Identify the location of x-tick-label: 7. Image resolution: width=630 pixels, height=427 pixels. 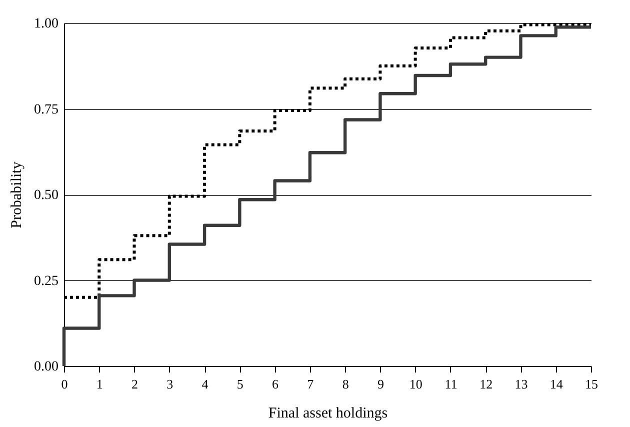
(310, 384).